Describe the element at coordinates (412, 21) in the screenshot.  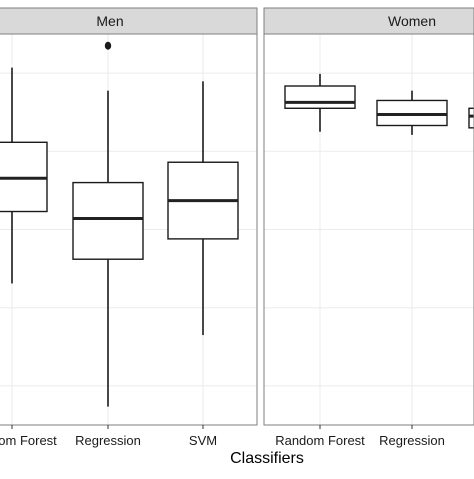
I see `strip-label: Women` at that location.